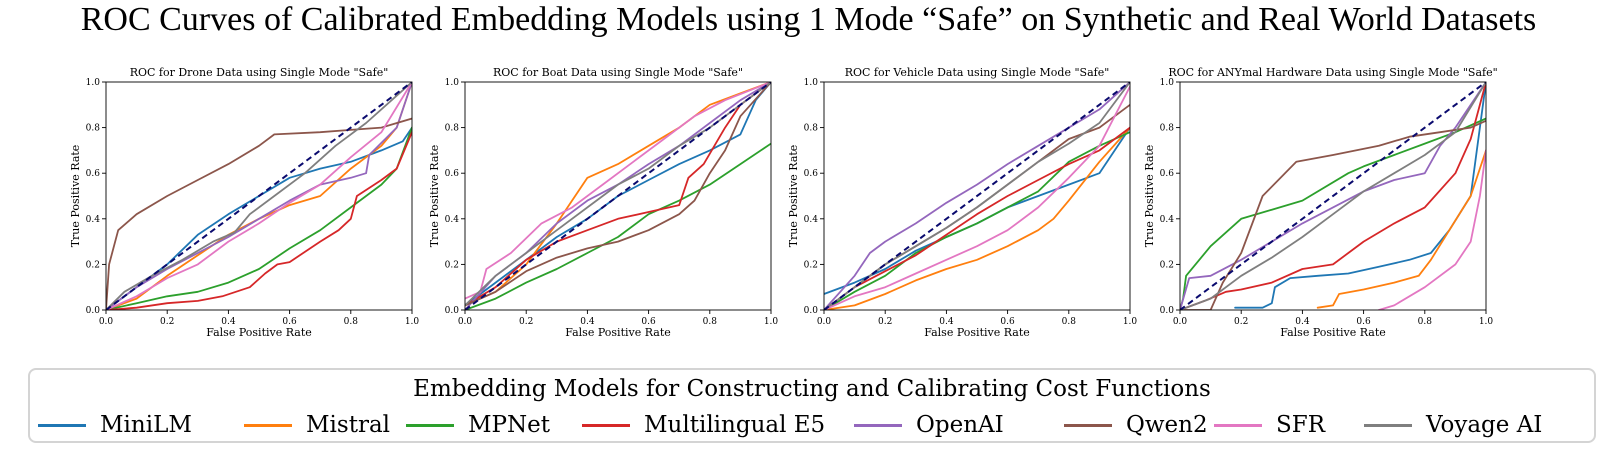  What do you see at coordinates (1301, 425) in the screenshot?
I see `legend-label: SFR` at bounding box center [1301, 425].